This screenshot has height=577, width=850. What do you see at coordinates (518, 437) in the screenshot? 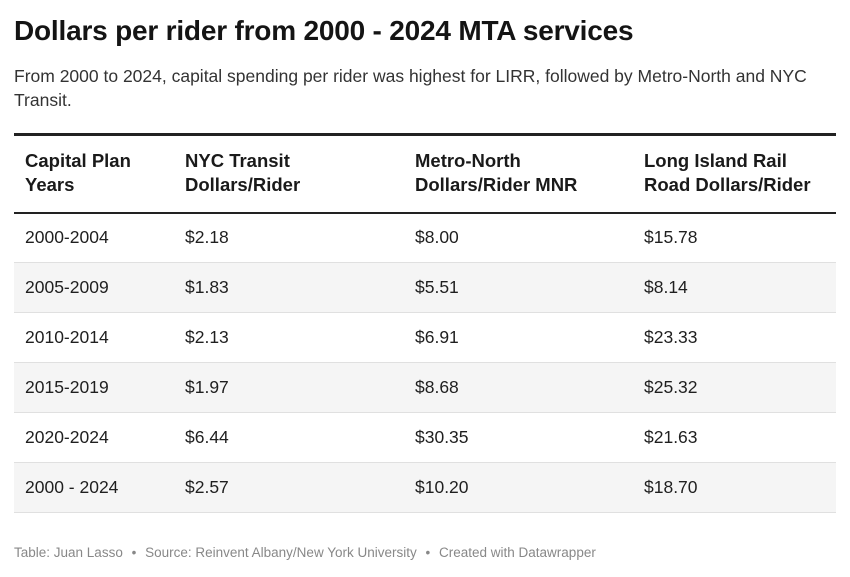
I see `table-cell: $30.35` at bounding box center [518, 437].